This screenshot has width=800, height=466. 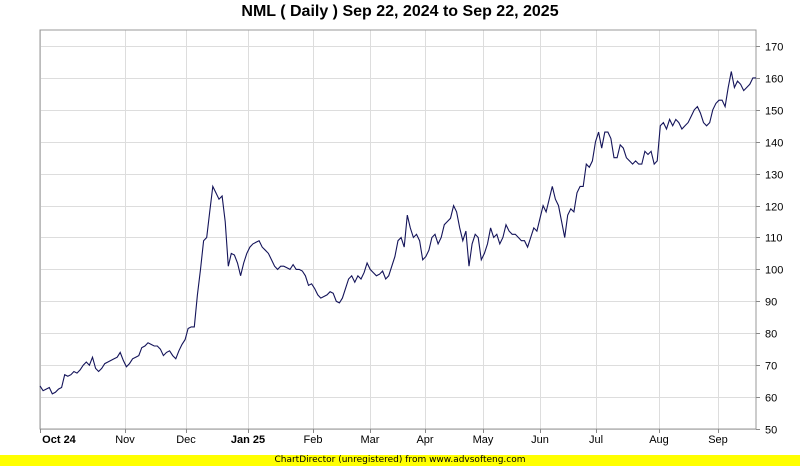 I want to click on y-axis: 50 60 70 80 90 100 110 120 130 140 150 160 170, so click(x=769, y=239).